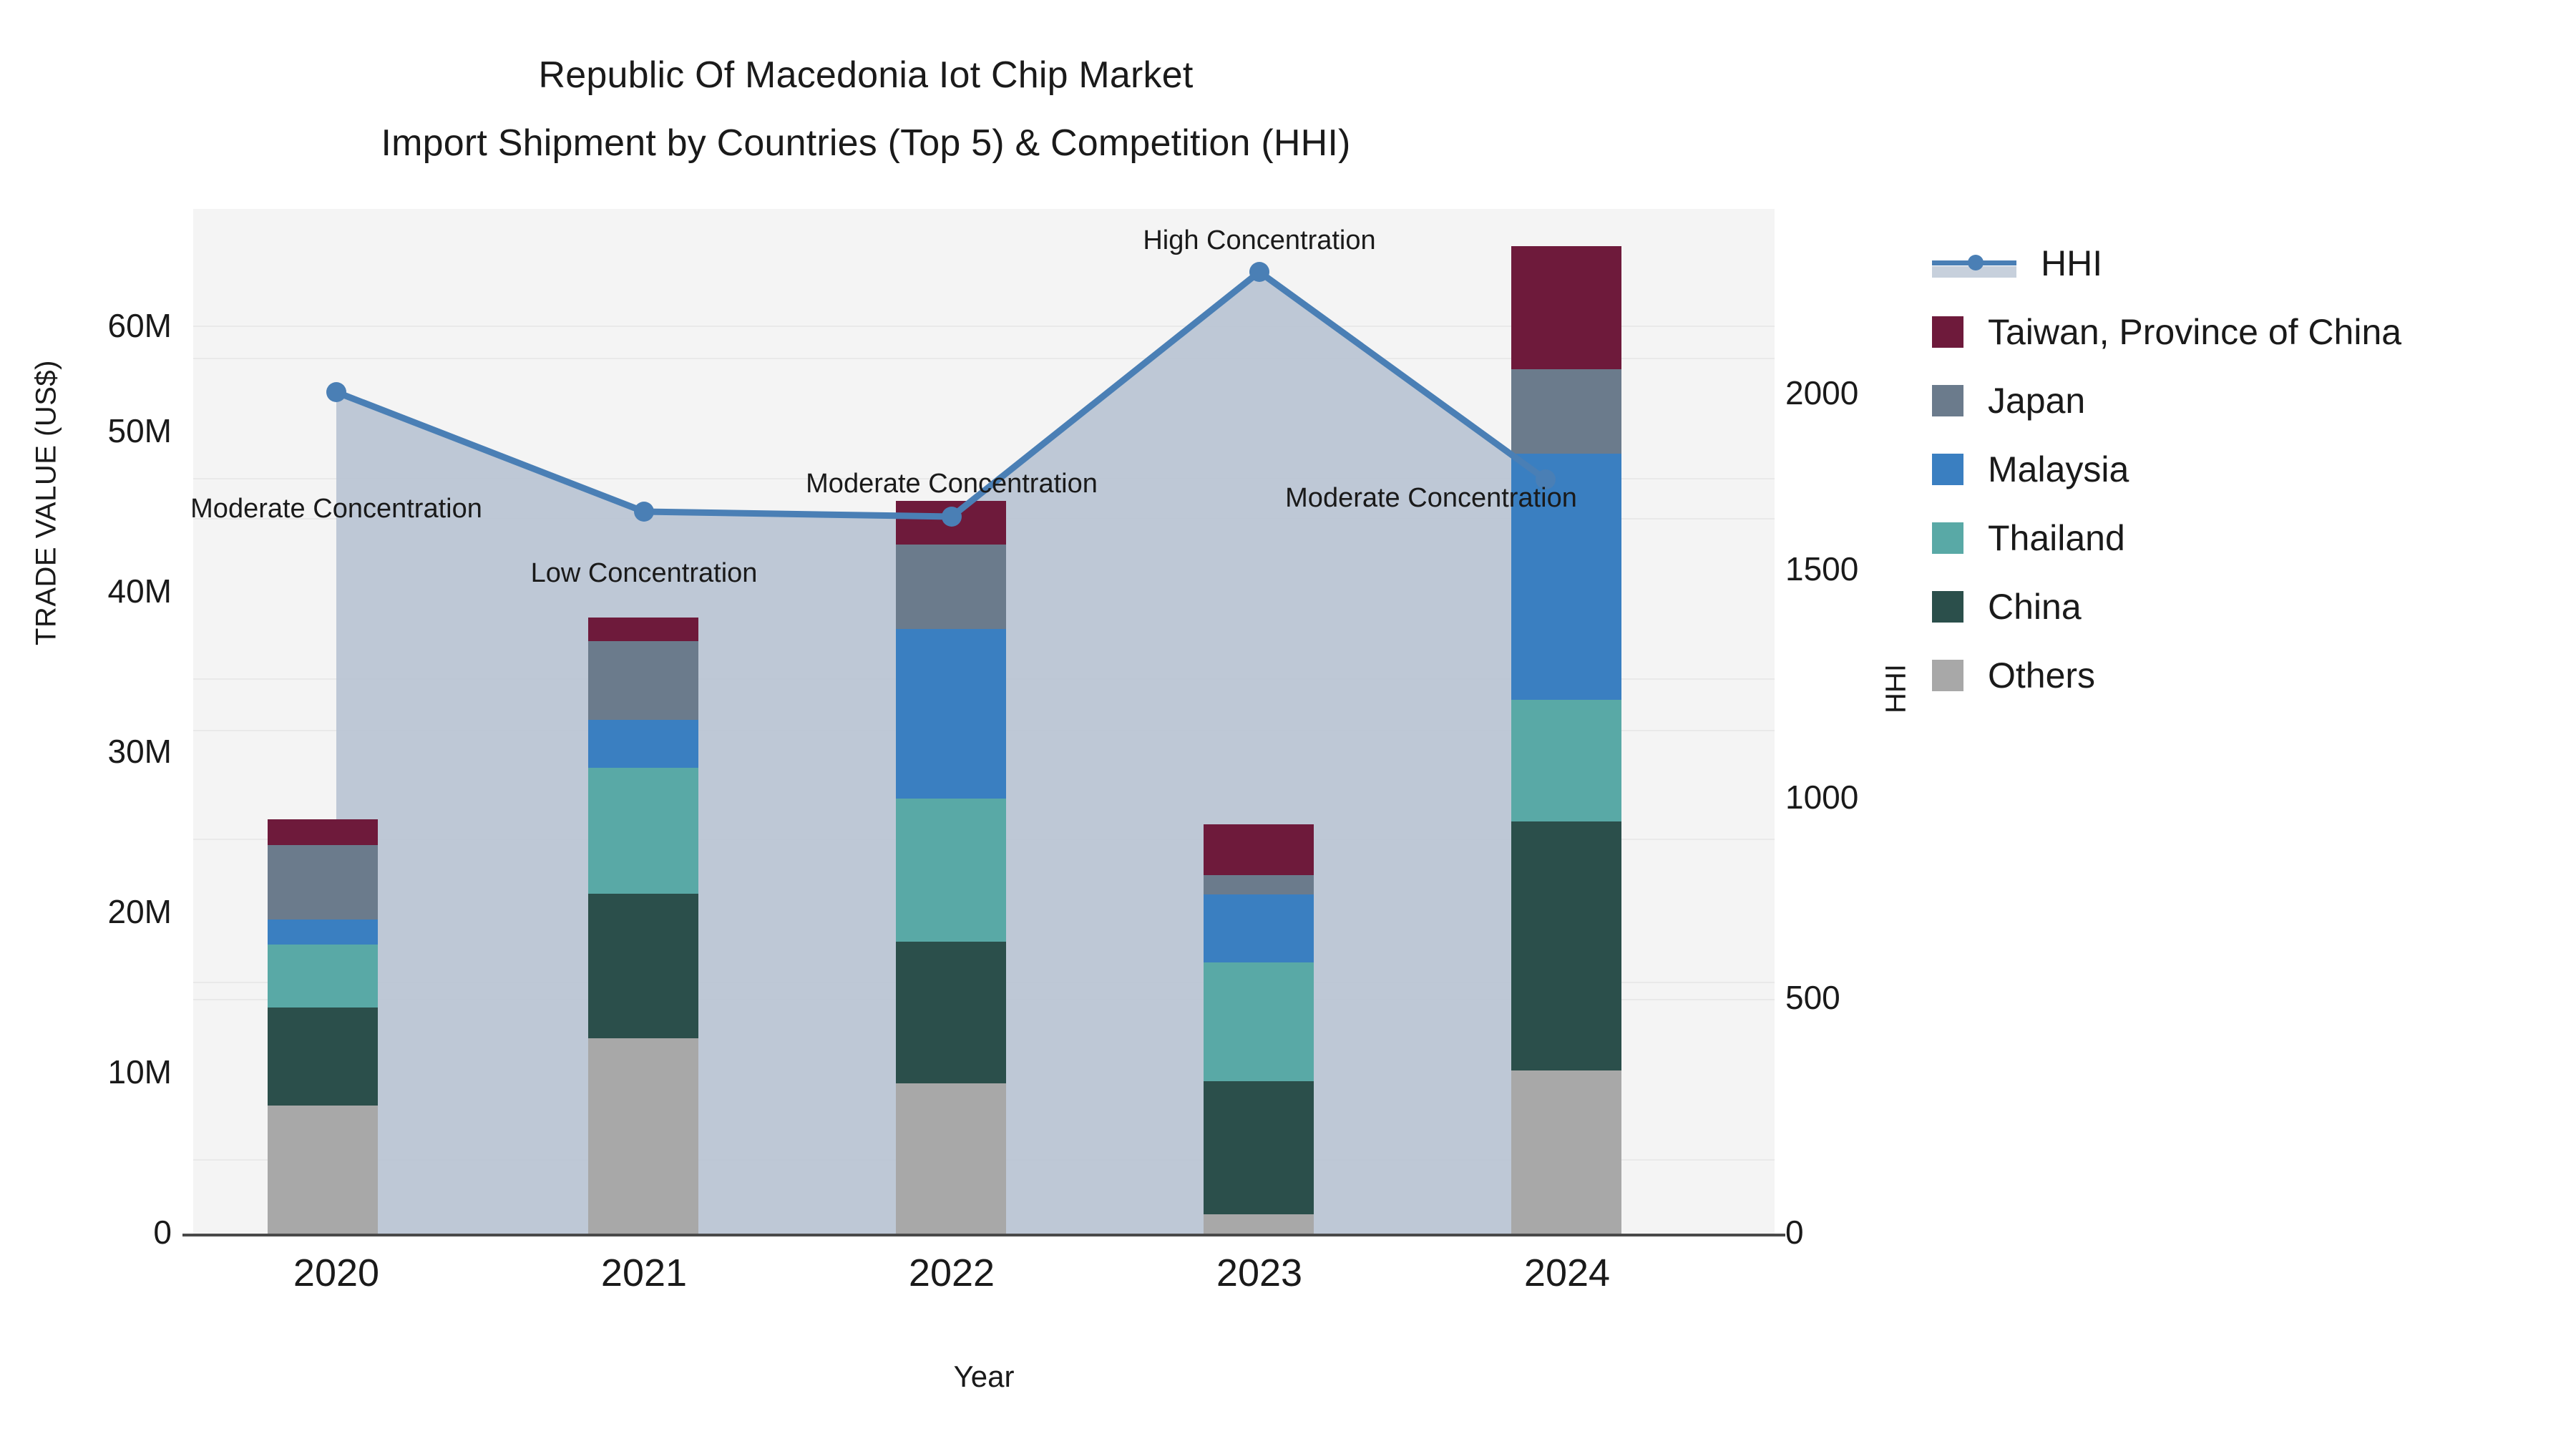 The height and width of the screenshot is (1449, 2576). I want to click on y-axis-left-title: TRADE VALUE (US$), so click(46, 502).